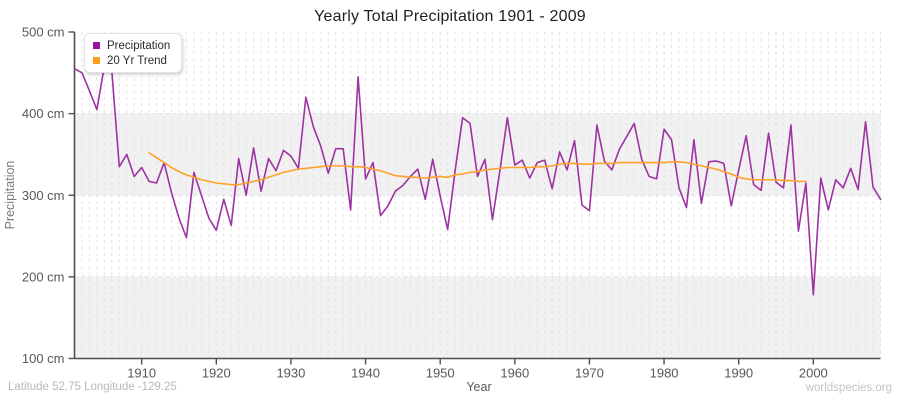 The height and width of the screenshot is (400, 900). I want to click on svg-text: 1960, so click(514, 373).